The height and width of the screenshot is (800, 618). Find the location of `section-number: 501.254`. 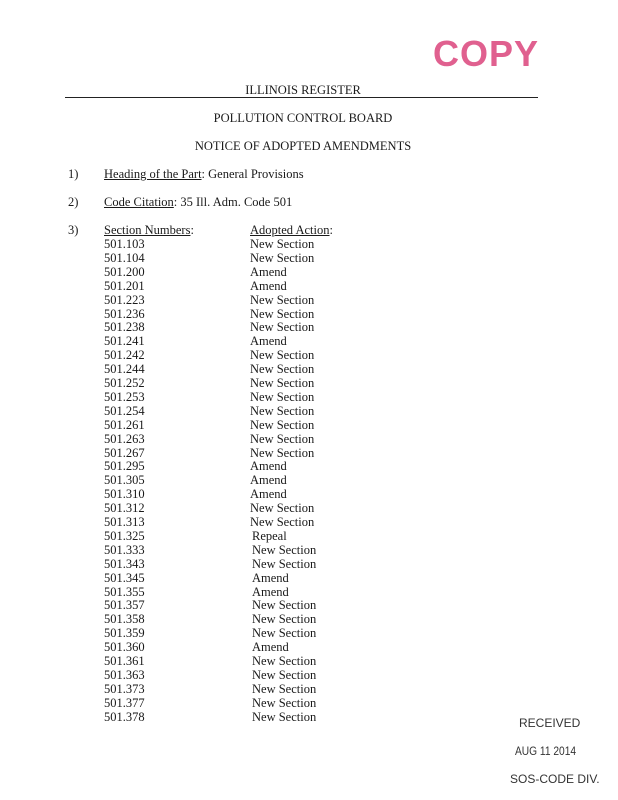

section-number: 501.254 is located at coordinates (124, 410).